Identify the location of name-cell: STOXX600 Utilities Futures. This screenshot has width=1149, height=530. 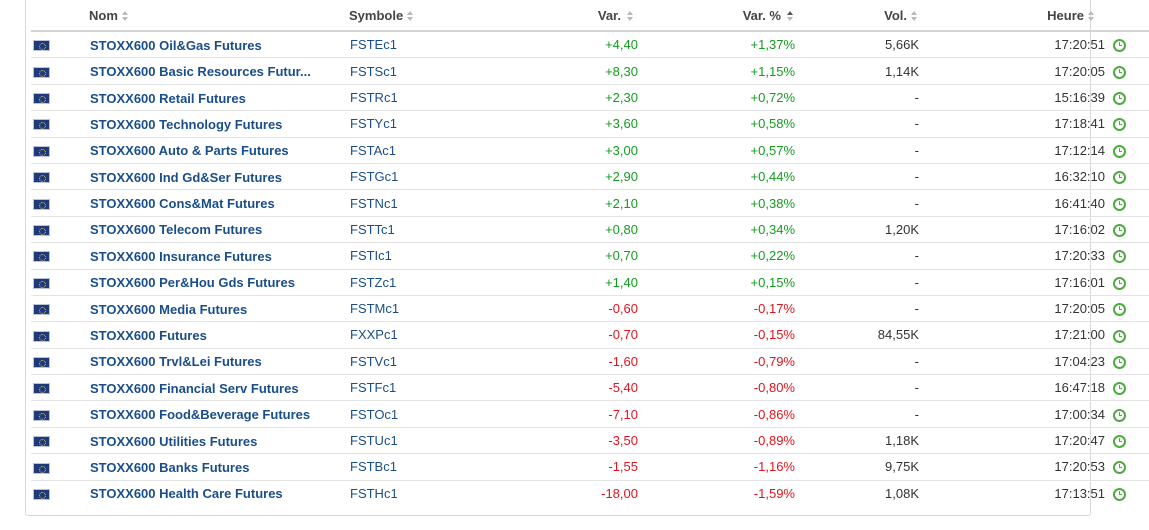
(218, 441).